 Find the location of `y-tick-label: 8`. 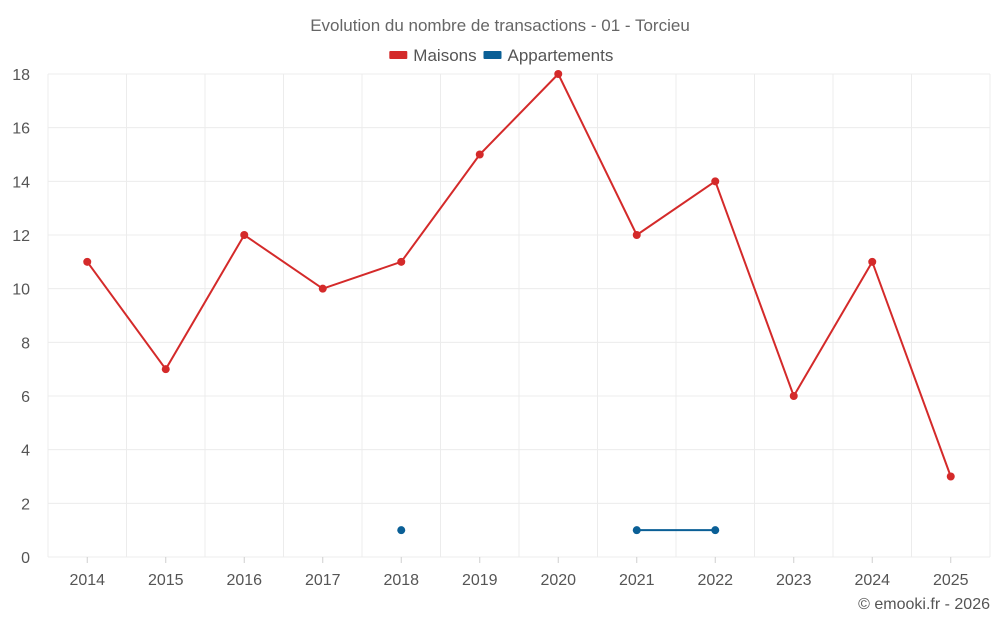

y-tick-label: 8 is located at coordinates (25, 343).